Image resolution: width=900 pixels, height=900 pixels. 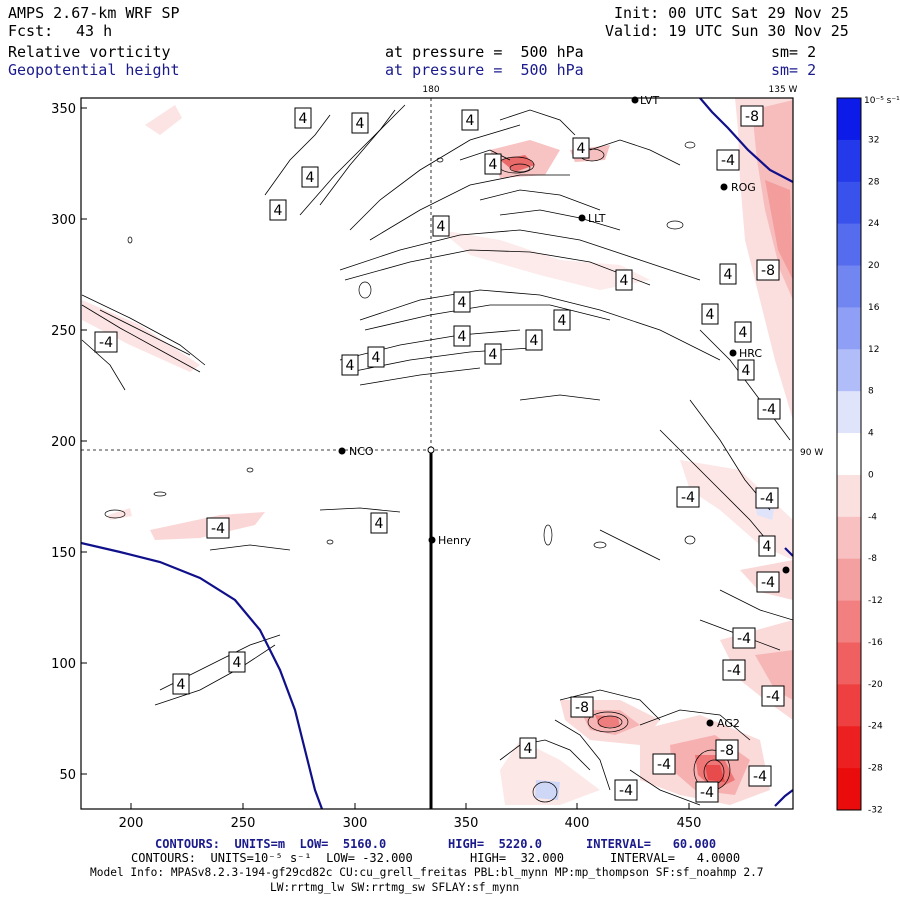 What do you see at coordinates (94, 13) in the screenshot?
I see `model-title: AMPS 2.67-km WRF SP` at bounding box center [94, 13].